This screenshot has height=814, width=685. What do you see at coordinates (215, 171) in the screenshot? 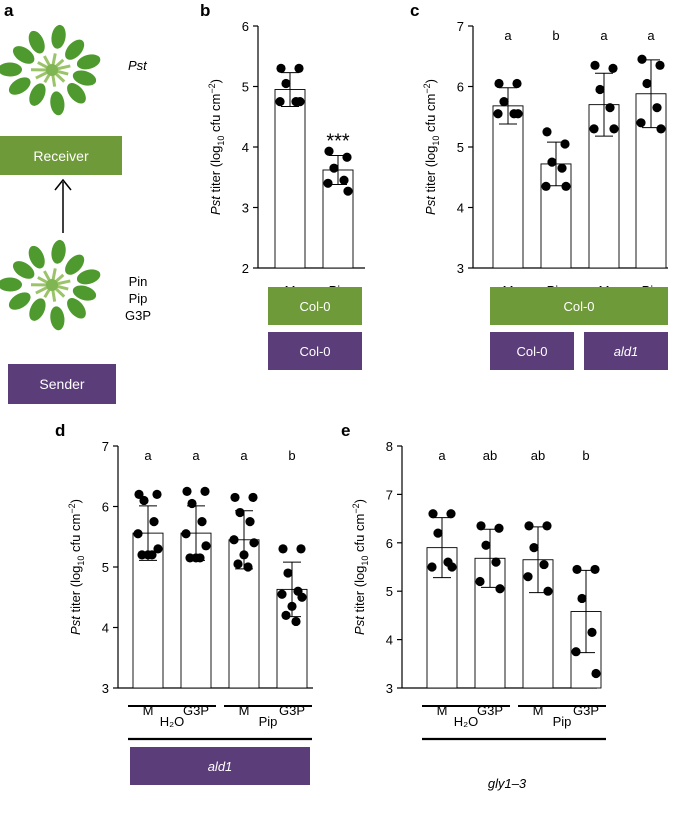
I see `y-axis-label-text: titer (log` at bounding box center [215, 171].